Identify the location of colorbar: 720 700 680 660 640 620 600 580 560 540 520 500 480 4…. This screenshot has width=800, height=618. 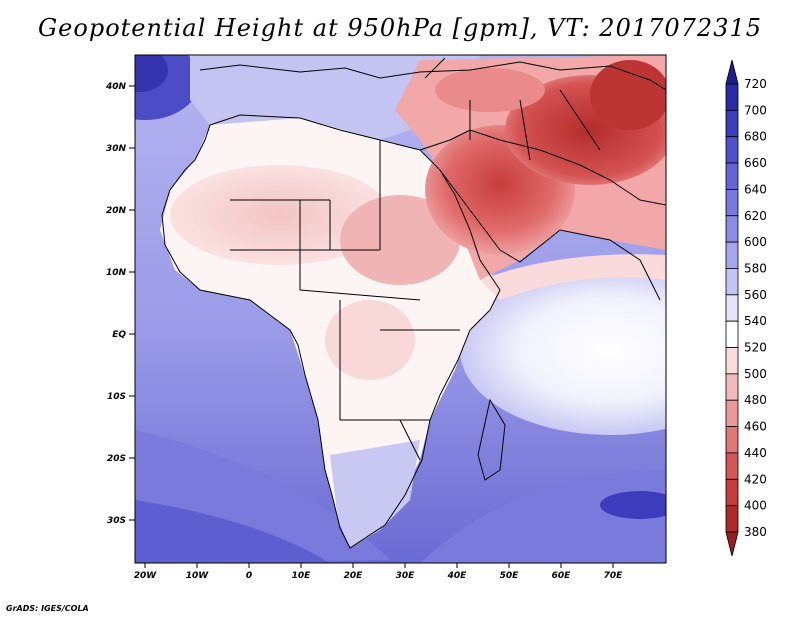
(746, 308).